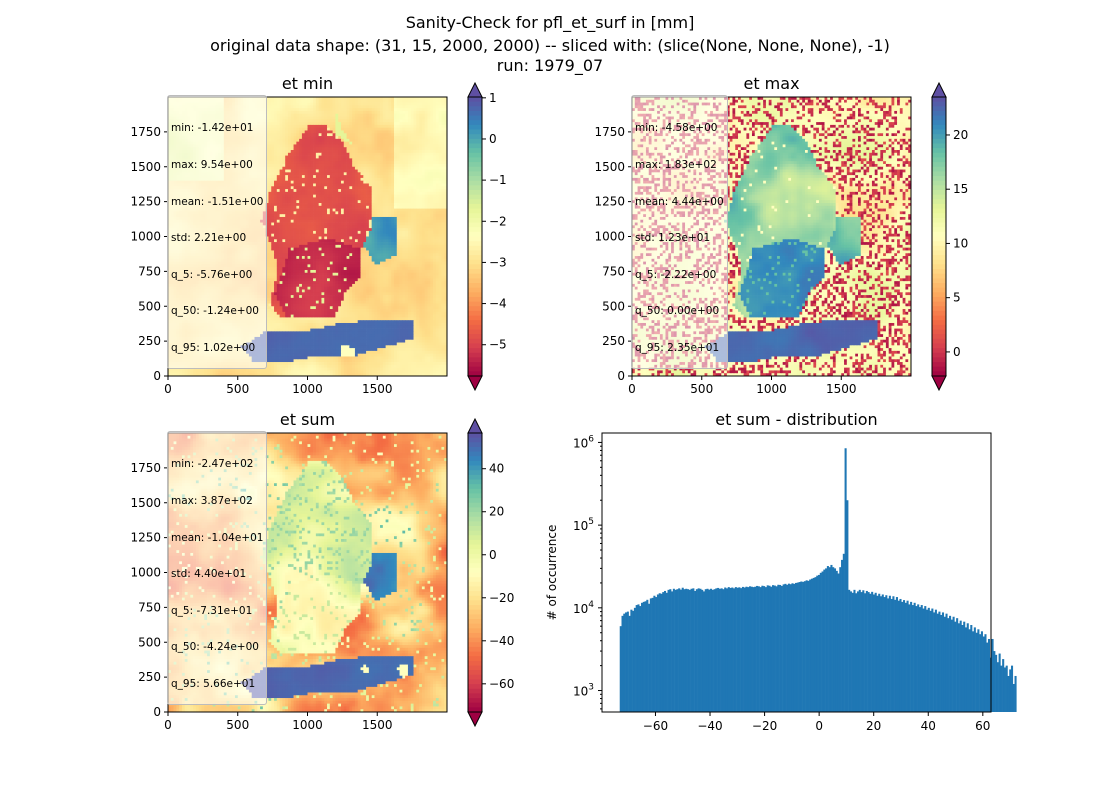 Image resolution: width=1100 pixels, height=800 pixels. I want to click on stat-line: q_95: 2.35e+01, so click(679, 348).